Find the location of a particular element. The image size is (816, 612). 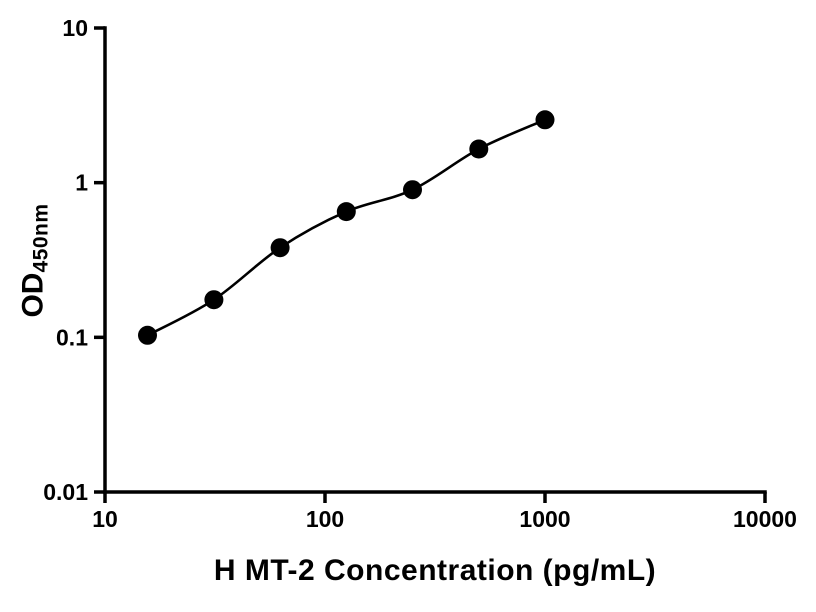

x-tick-label: 10000 is located at coordinates (765, 519).